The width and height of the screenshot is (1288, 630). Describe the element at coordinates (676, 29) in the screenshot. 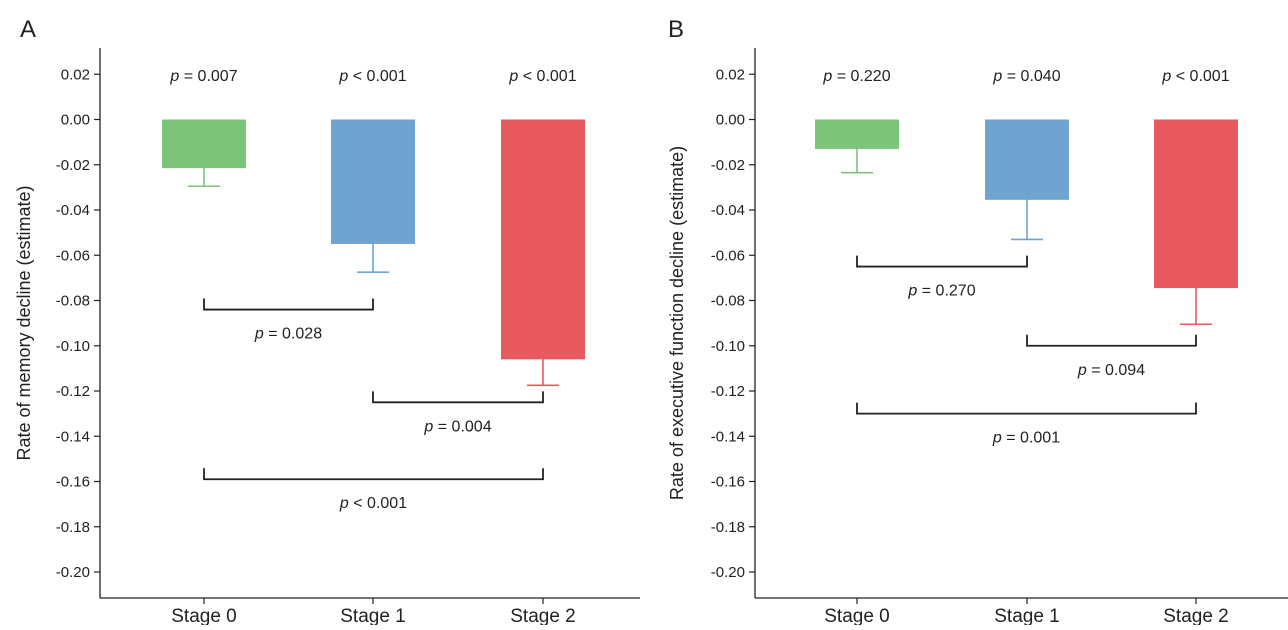

I see `panel-label: B` at that location.